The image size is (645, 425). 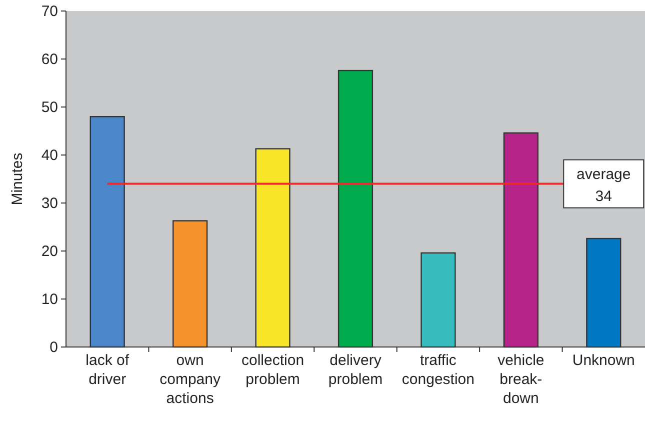 What do you see at coordinates (355, 370) in the screenshot?
I see `x-tick-label: delivery problem` at bounding box center [355, 370].